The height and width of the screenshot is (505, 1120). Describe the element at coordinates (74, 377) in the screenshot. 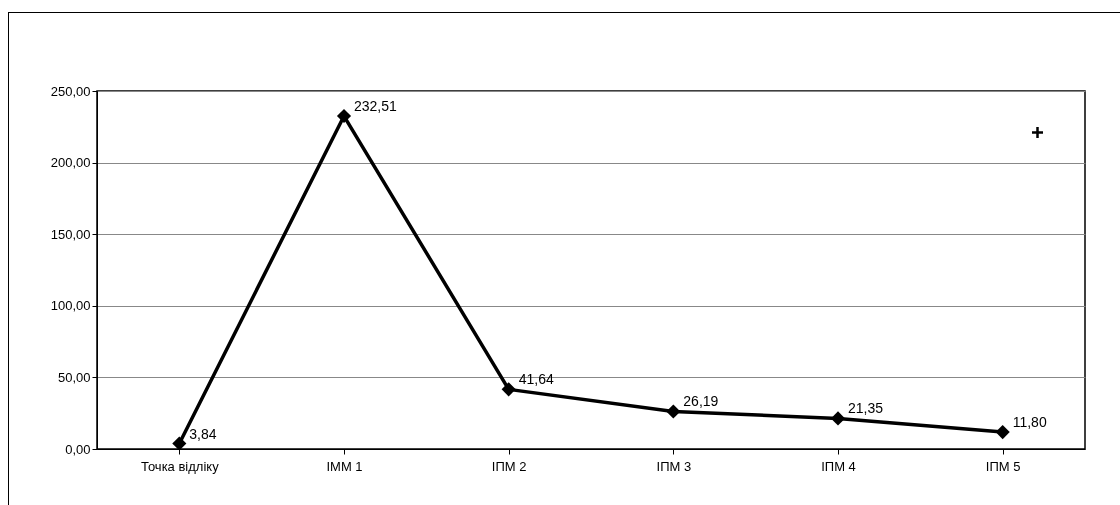

I see `y-tick-label: 50,00` at that location.